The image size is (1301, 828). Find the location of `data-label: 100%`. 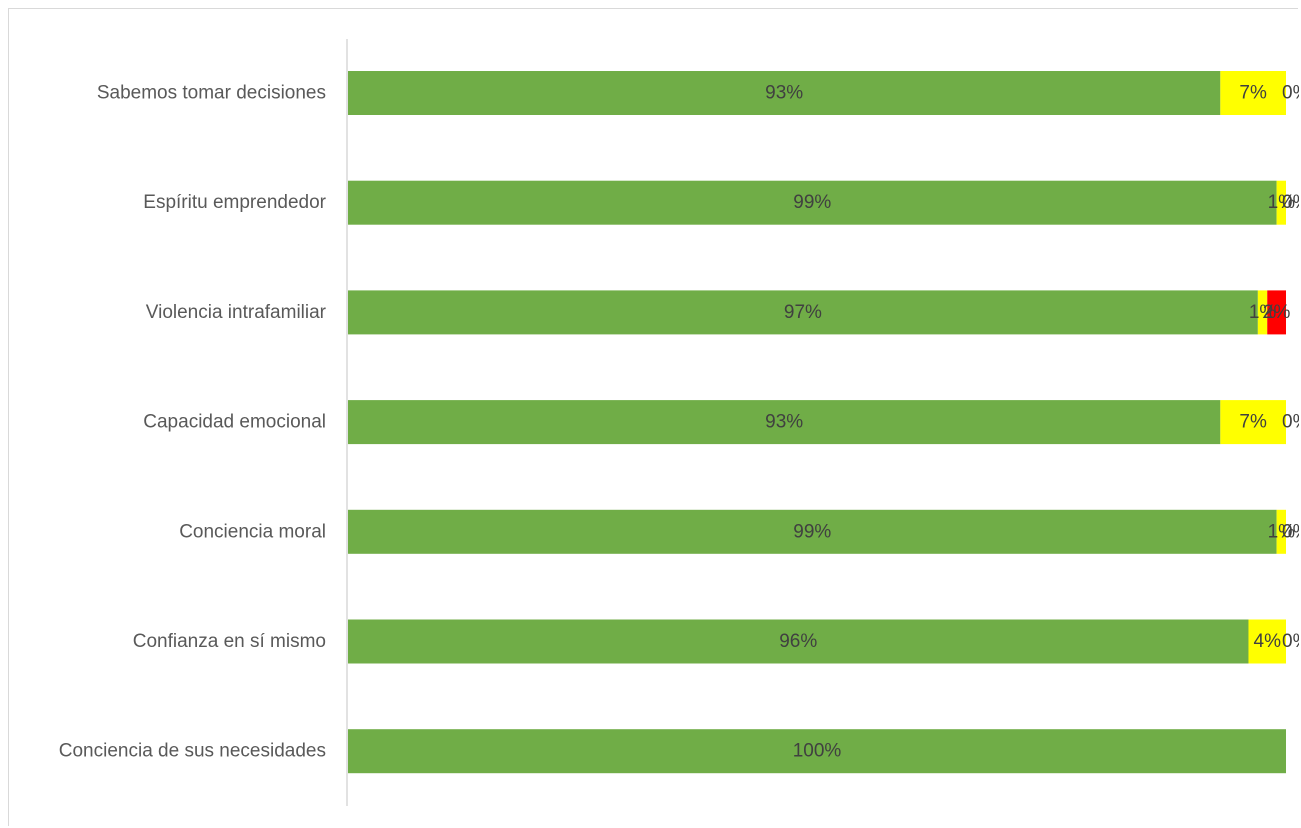

data-label: 100% is located at coordinates (817, 751).